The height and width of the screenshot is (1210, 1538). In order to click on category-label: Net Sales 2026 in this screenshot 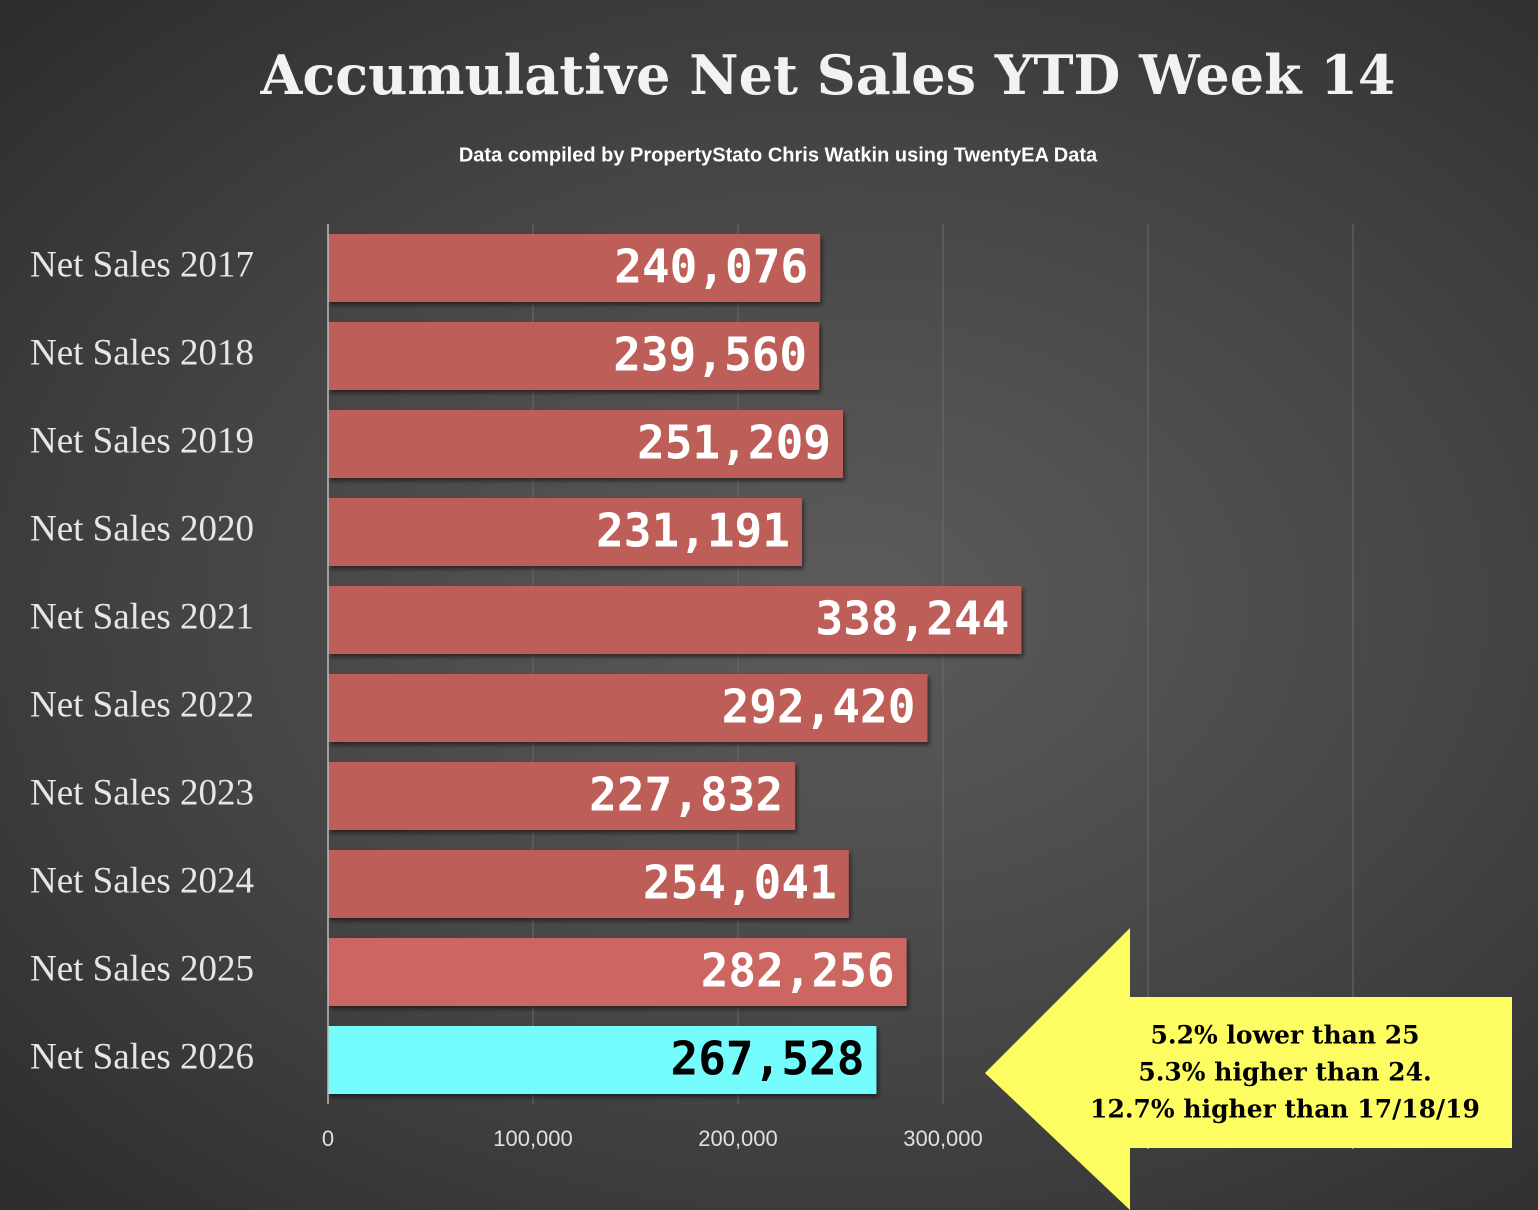, I will do `click(142, 1056)`.